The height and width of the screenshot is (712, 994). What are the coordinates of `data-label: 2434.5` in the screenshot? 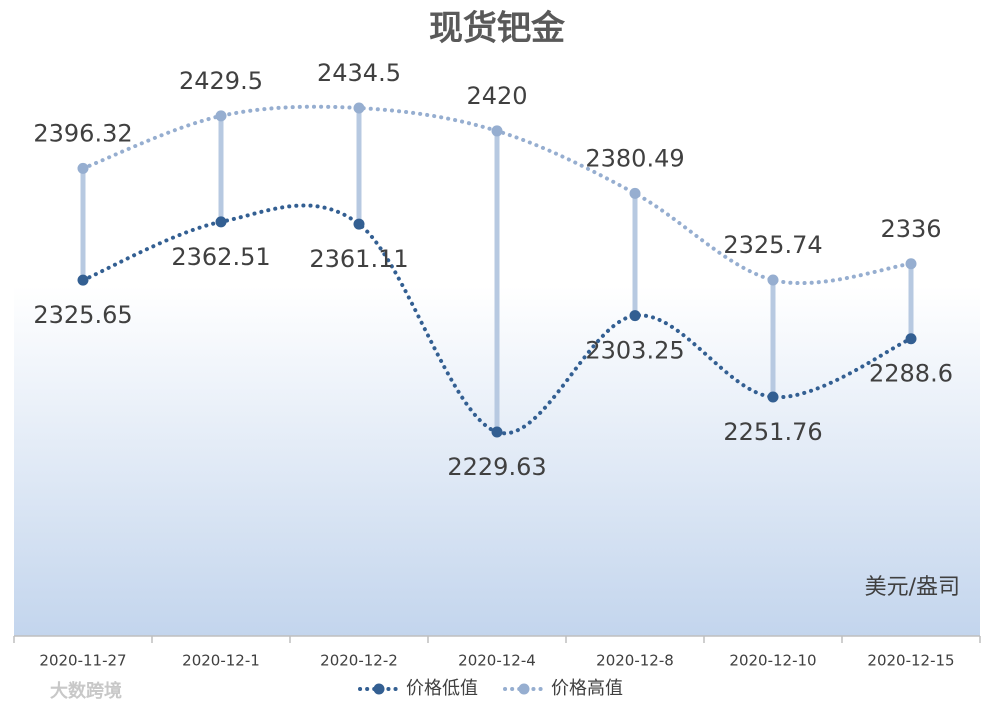 It's located at (359, 73).